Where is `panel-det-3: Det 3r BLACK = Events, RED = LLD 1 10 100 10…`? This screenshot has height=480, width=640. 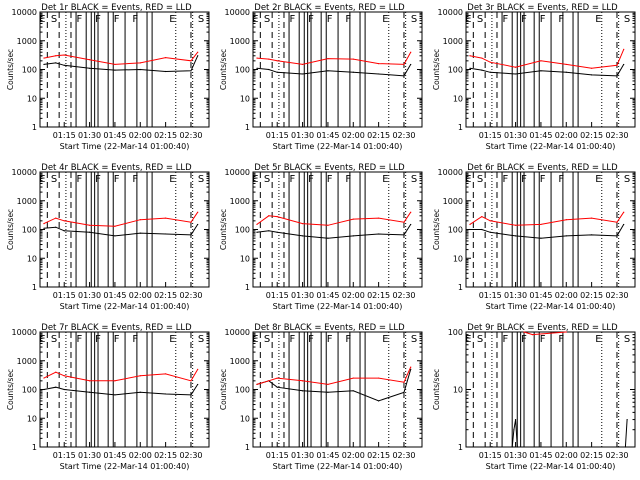 panel-det-3: Det 3r BLACK = Events, RED = LLD 1 10 100 10… is located at coordinates (534, 77).